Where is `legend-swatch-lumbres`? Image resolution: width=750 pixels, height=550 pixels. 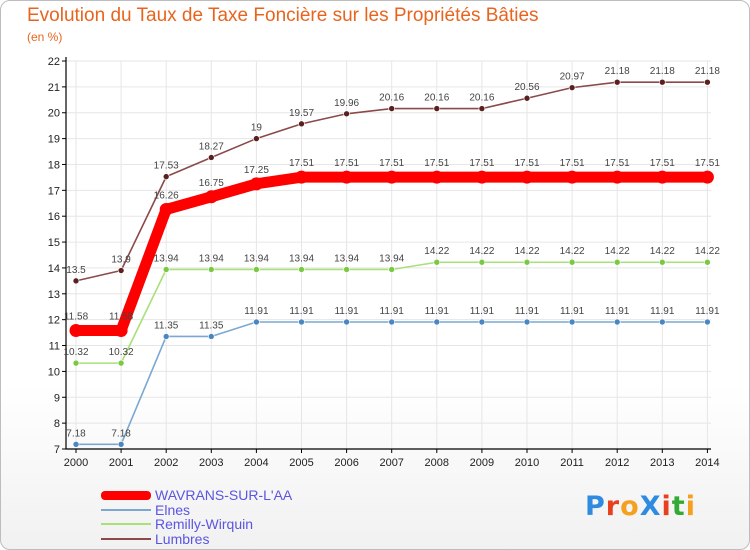 legend-swatch-lumbres is located at coordinates (126, 539).